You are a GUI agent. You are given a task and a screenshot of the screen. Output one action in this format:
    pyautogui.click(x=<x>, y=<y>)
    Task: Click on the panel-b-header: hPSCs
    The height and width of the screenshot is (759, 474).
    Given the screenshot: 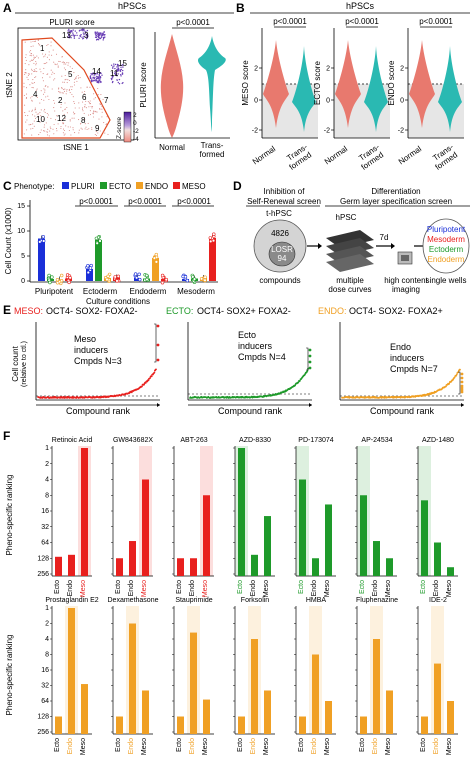 What is the action you would take?
    pyautogui.click(x=360, y=6)
    